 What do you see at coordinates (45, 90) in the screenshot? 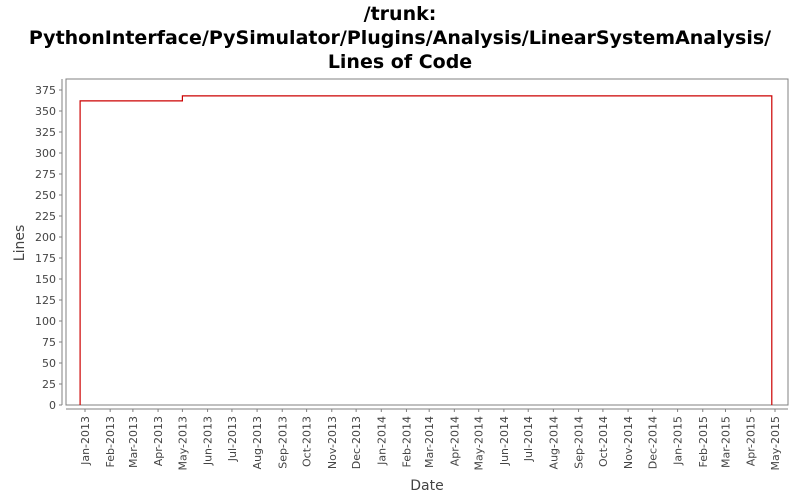
I see `y-tick-label: 375` at bounding box center [45, 90].